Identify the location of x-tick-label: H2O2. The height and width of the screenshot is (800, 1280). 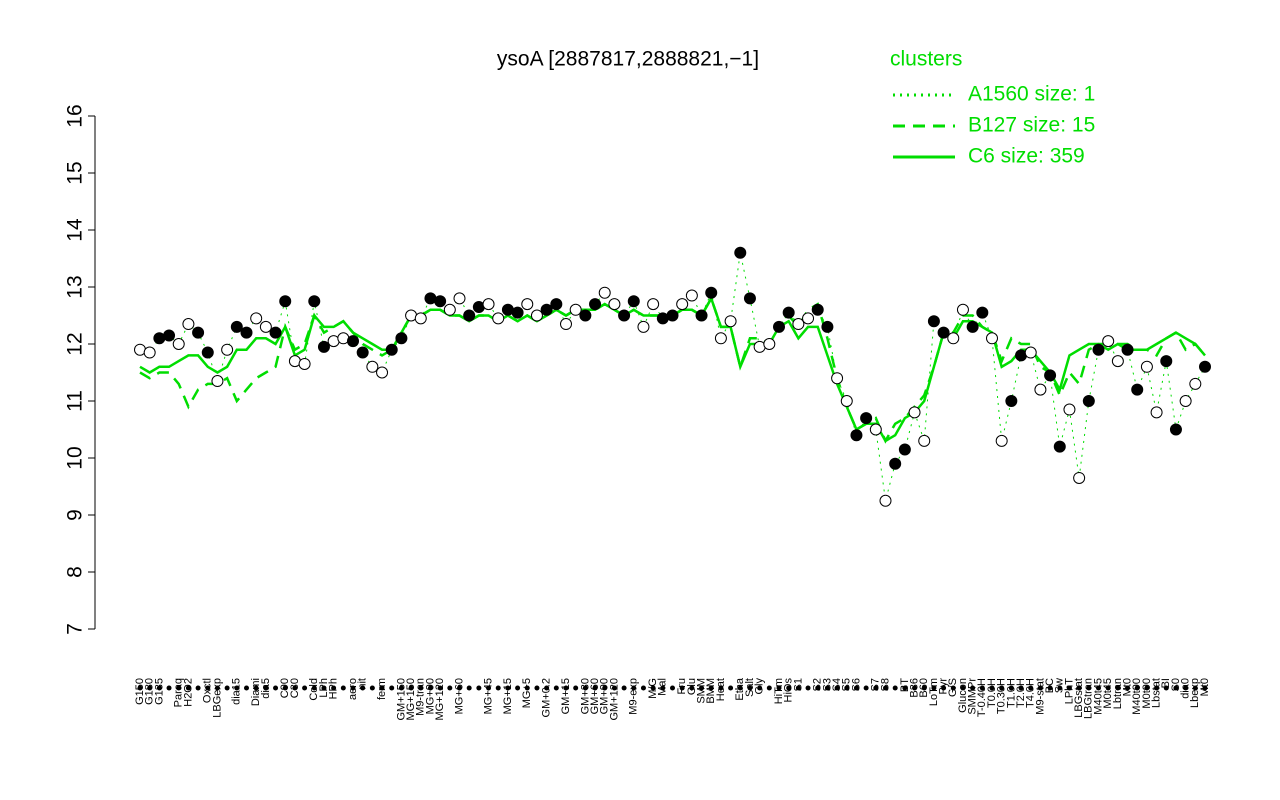
(188, 692).